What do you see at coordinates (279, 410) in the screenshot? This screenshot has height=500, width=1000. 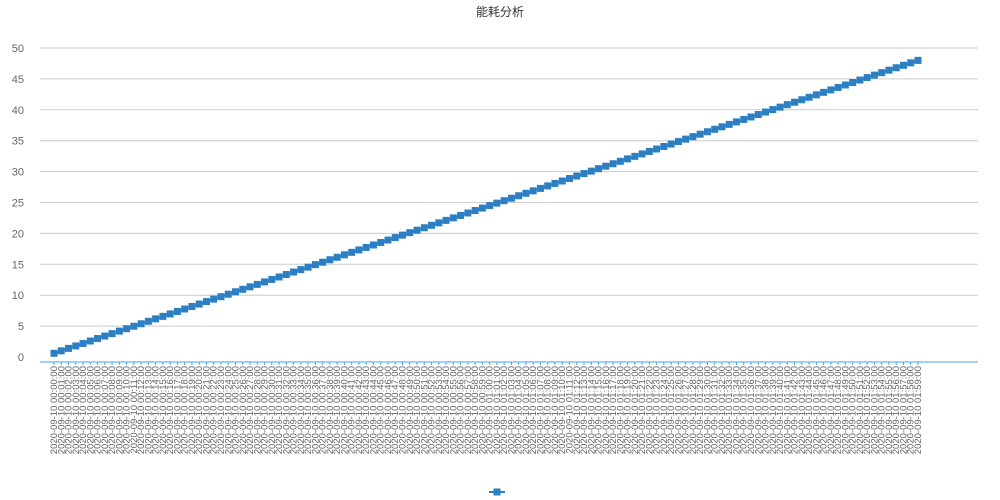 I see `x-tick-label: 2020-09-10 00:31:00` at bounding box center [279, 410].